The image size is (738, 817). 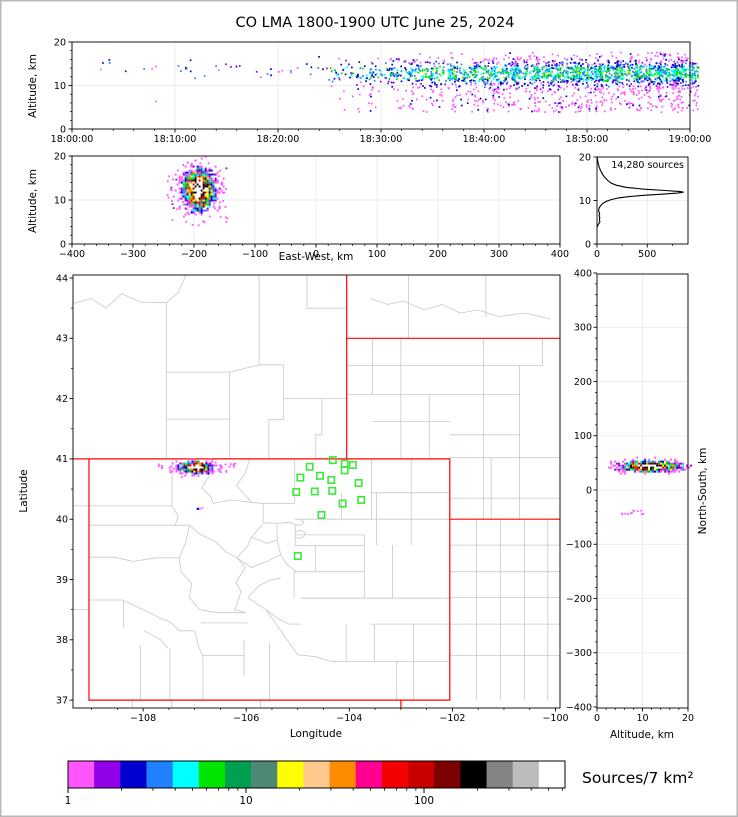 What do you see at coordinates (296, 492) in the screenshot?
I see `lma-station-marker` at bounding box center [296, 492].